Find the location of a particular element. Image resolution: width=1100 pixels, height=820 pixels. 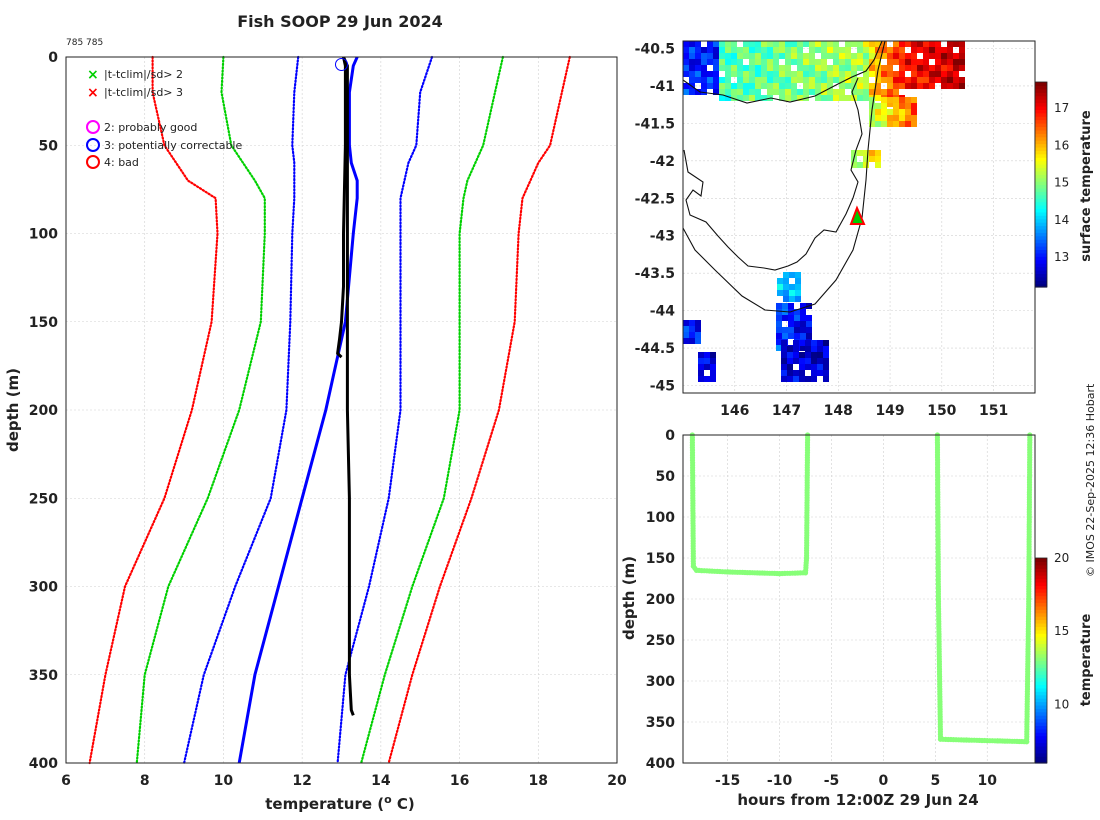

profile-y-tick-label: 0 is located at coordinates (53, 58).